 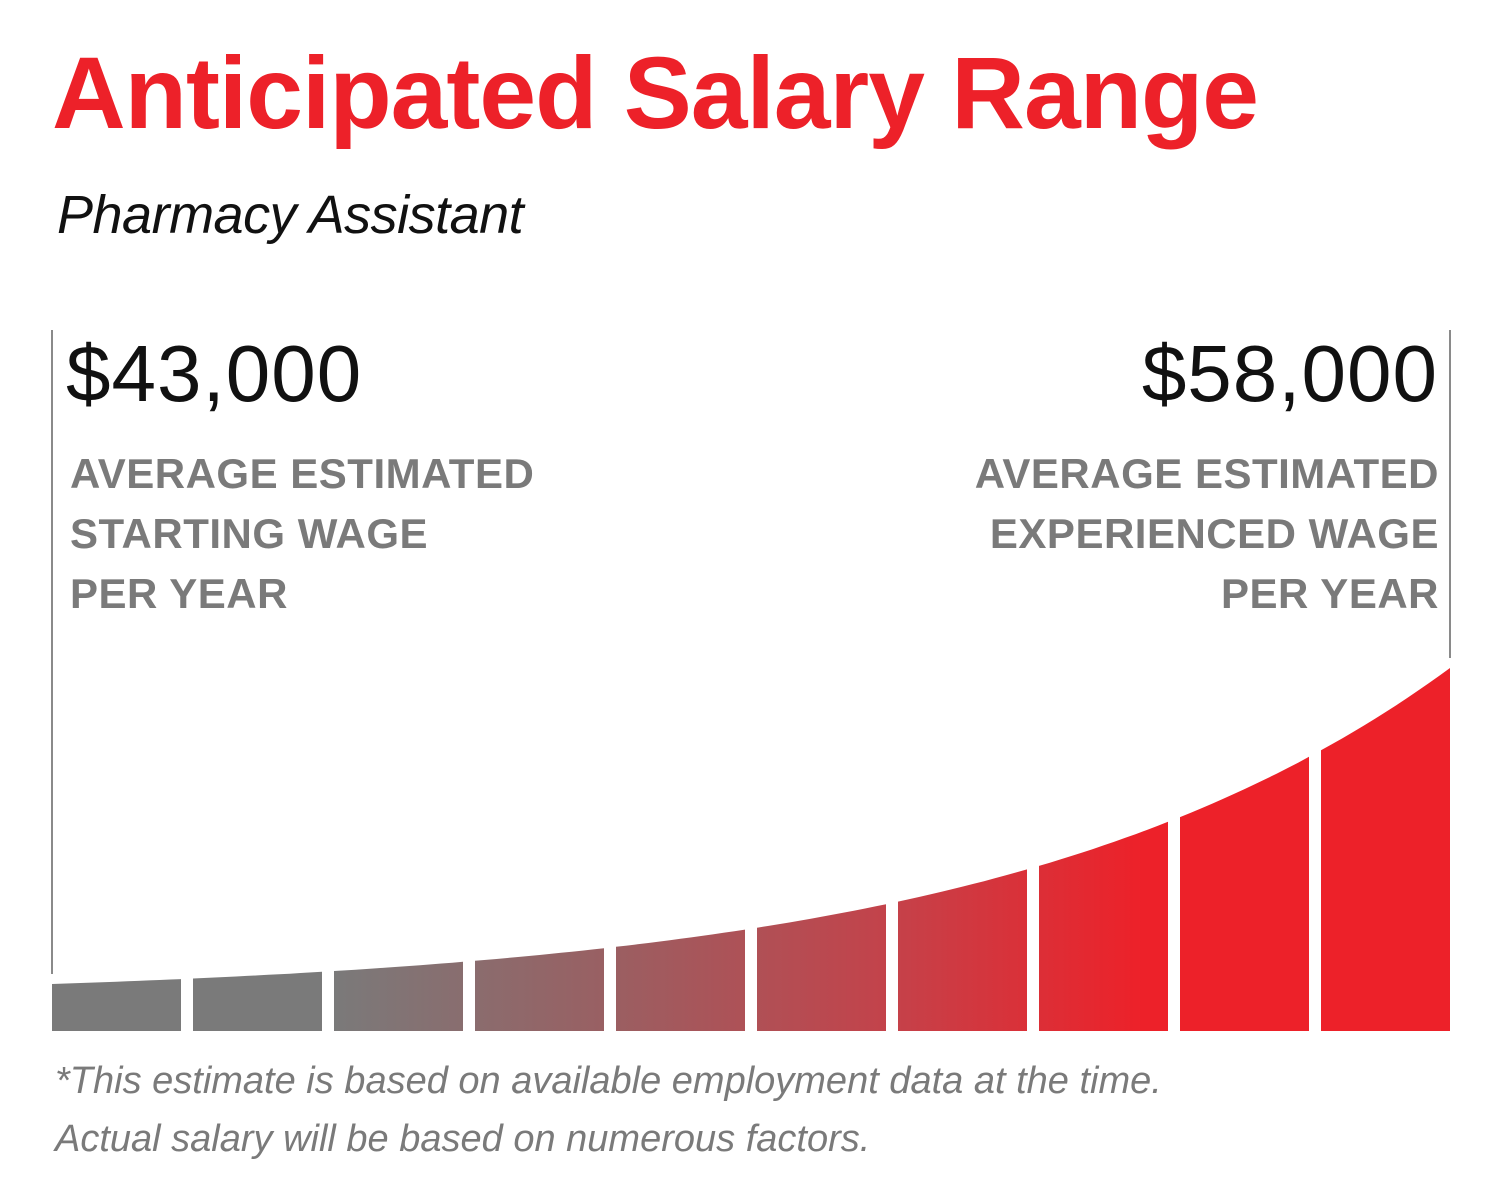 I want to click on job-title: Pharmacy Assistant, so click(x=290, y=215).